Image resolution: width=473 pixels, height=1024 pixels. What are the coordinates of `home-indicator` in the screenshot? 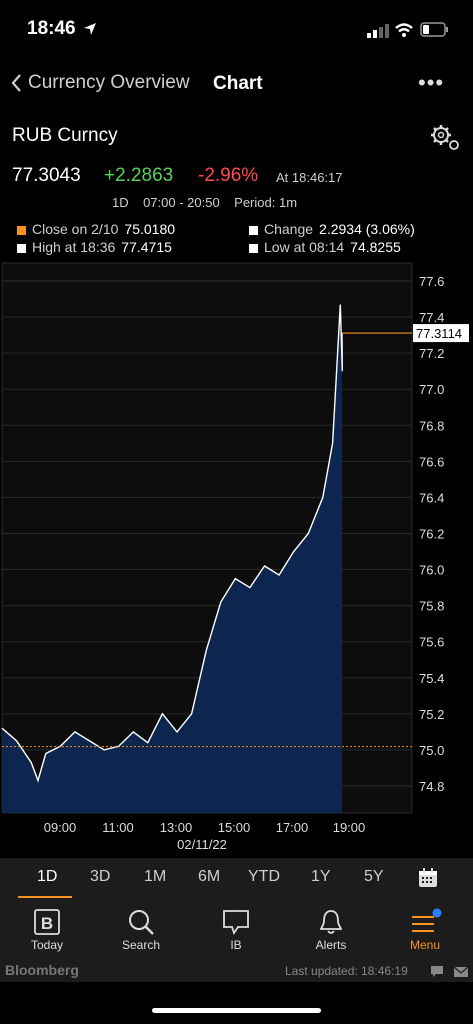 It's located at (236, 1010).